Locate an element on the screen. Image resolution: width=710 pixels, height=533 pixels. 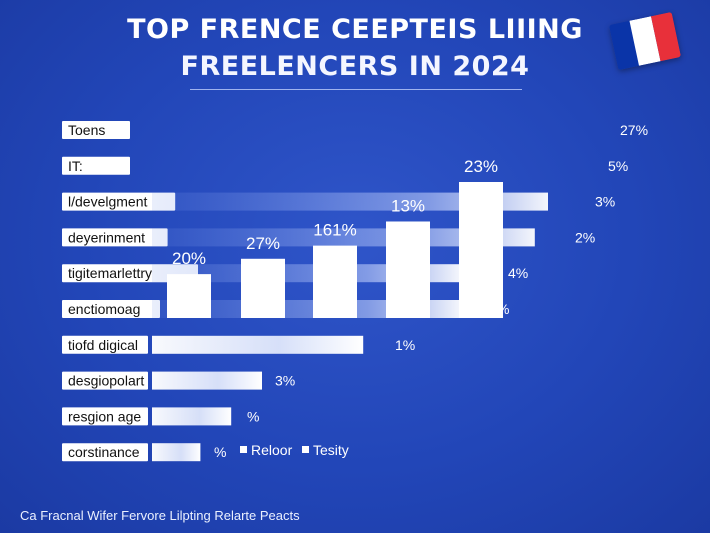
row-category-label: desgiopolart is located at coordinates (106, 381).